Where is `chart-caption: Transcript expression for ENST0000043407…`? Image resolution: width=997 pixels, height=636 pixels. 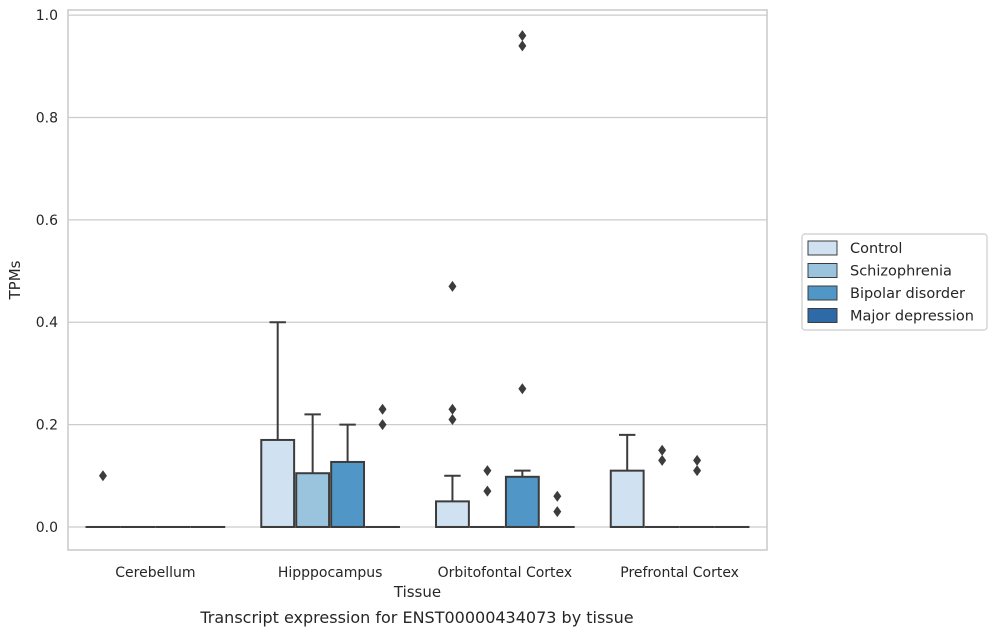 chart-caption: Transcript expression for ENST0000043407… is located at coordinates (416, 617).